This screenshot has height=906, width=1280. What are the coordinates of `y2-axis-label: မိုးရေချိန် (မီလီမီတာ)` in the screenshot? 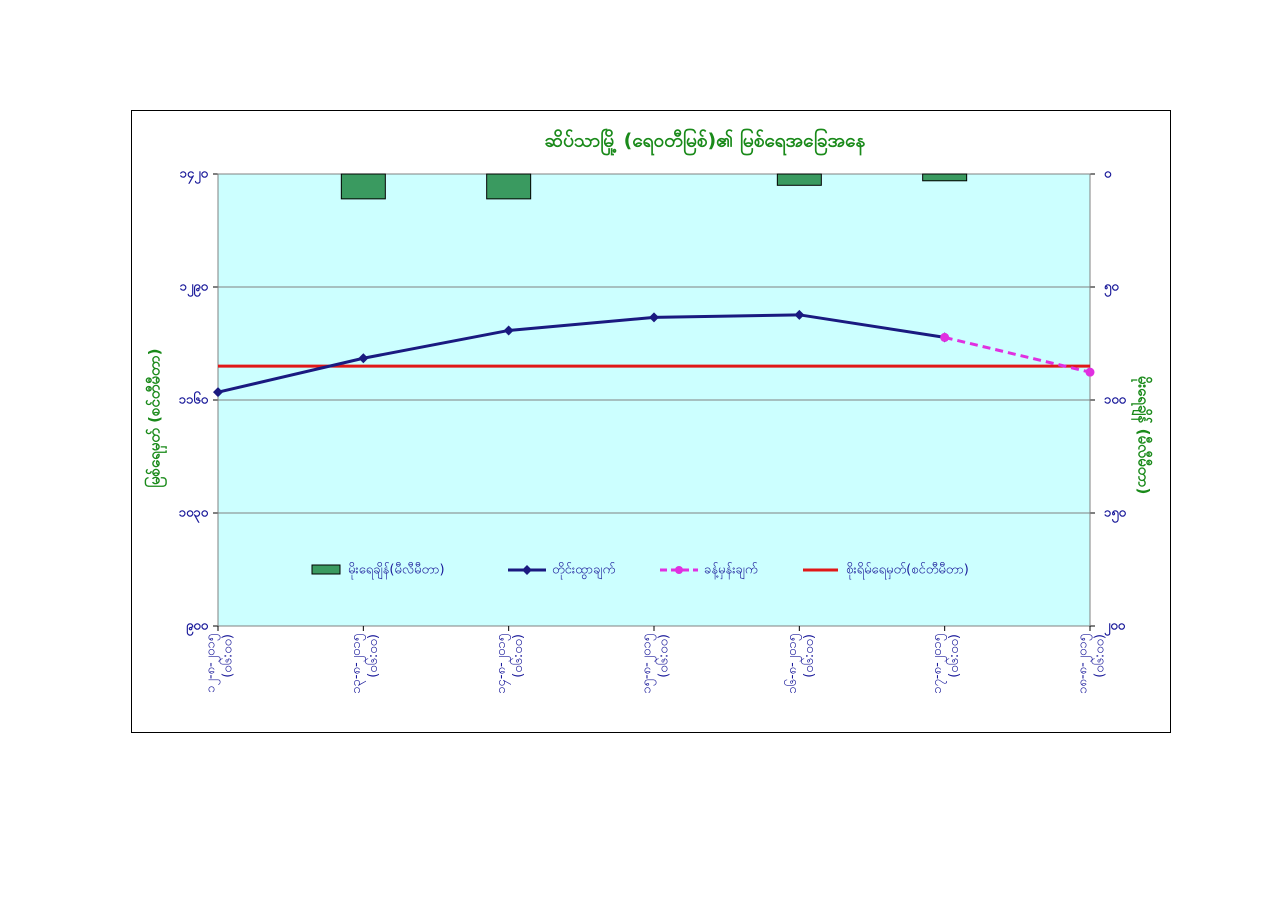 It's located at (1142, 435).